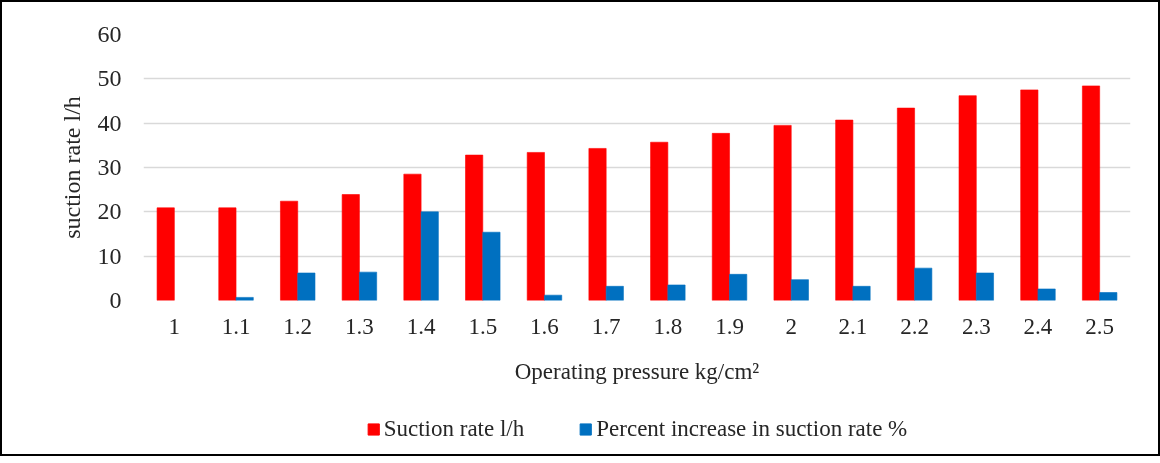 This screenshot has width=1160, height=463. I want to click on x-tick-label: 2.1, so click(853, 326).